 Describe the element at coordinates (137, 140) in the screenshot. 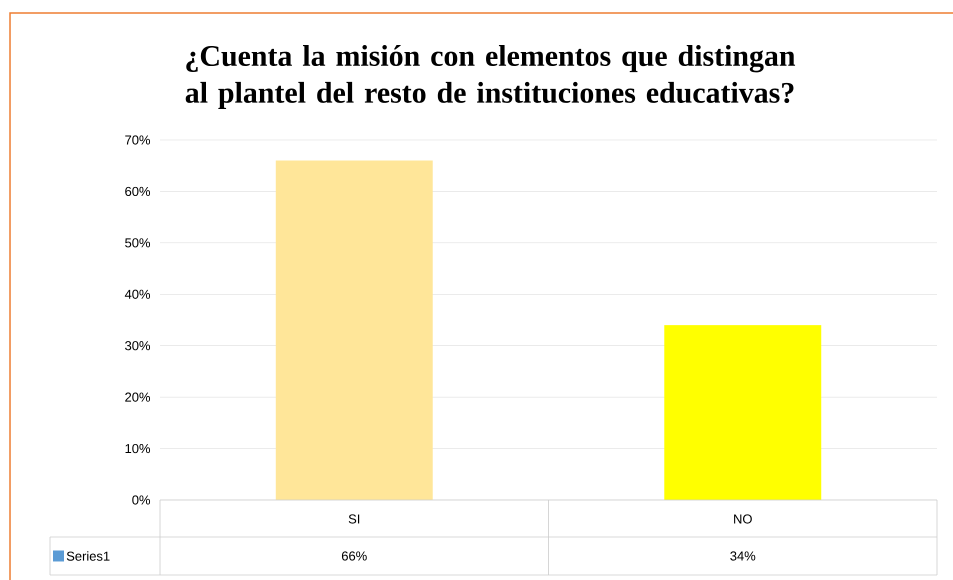

I see `y-tick-label: 70%` at that location.